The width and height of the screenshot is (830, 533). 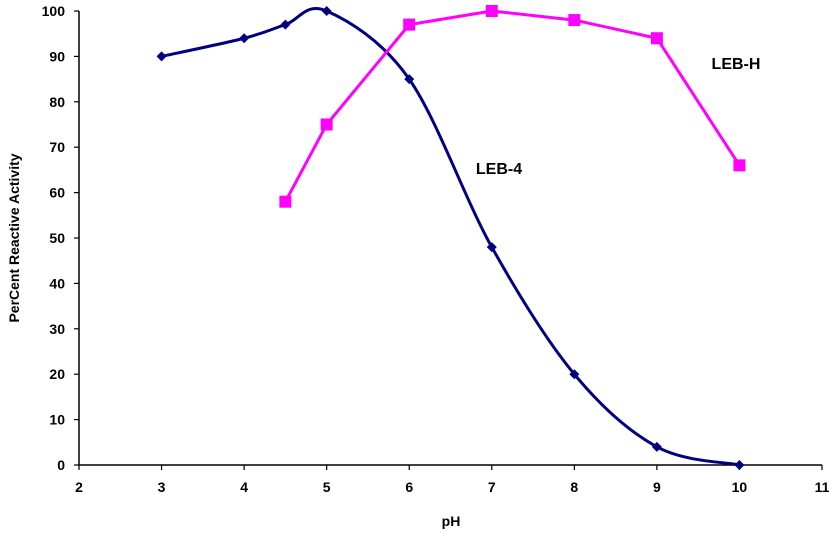 I want to click on x-tick-label: 8, so click(x=574, y=487).